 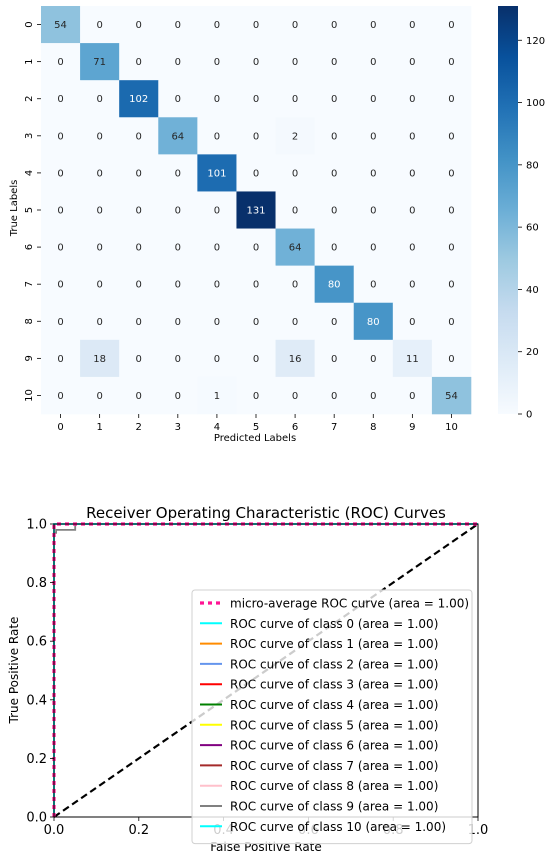 I want to click on roc-y-tick-label: 0.8, so click(x=36, y=583).